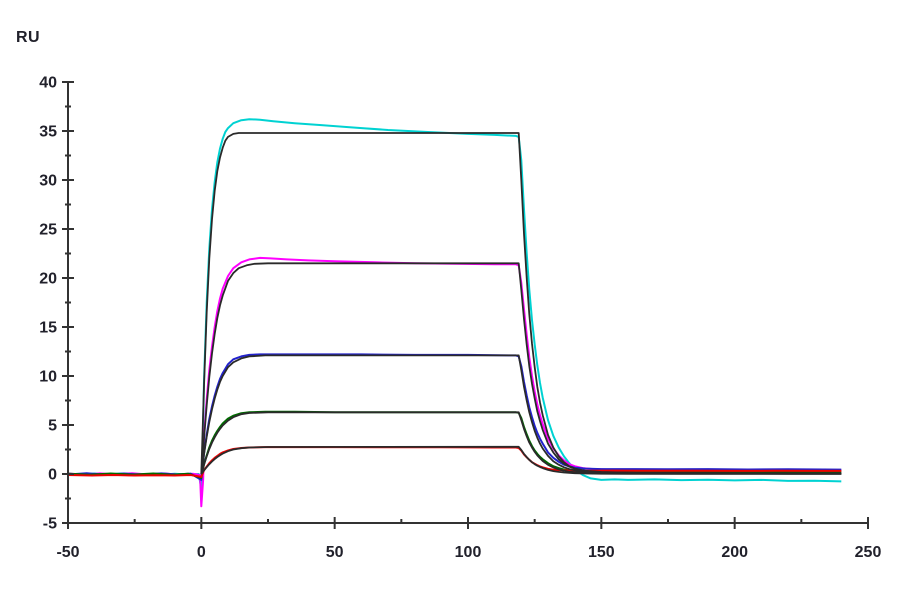 The height and width of the screenshot is (600, 900). Describe the element at coordinates (48, 83) in the screenshot. I see `y-tick-label: 40` at that location.